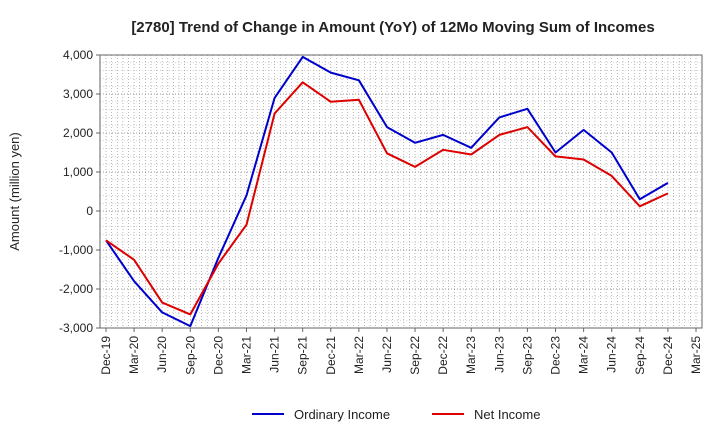 This screenshot has height=440, width=720. What do you see at coordinates (218, 355) in the screenshot?
I see `x-tick-label: Dec-20` at bounding box center [218, 355].